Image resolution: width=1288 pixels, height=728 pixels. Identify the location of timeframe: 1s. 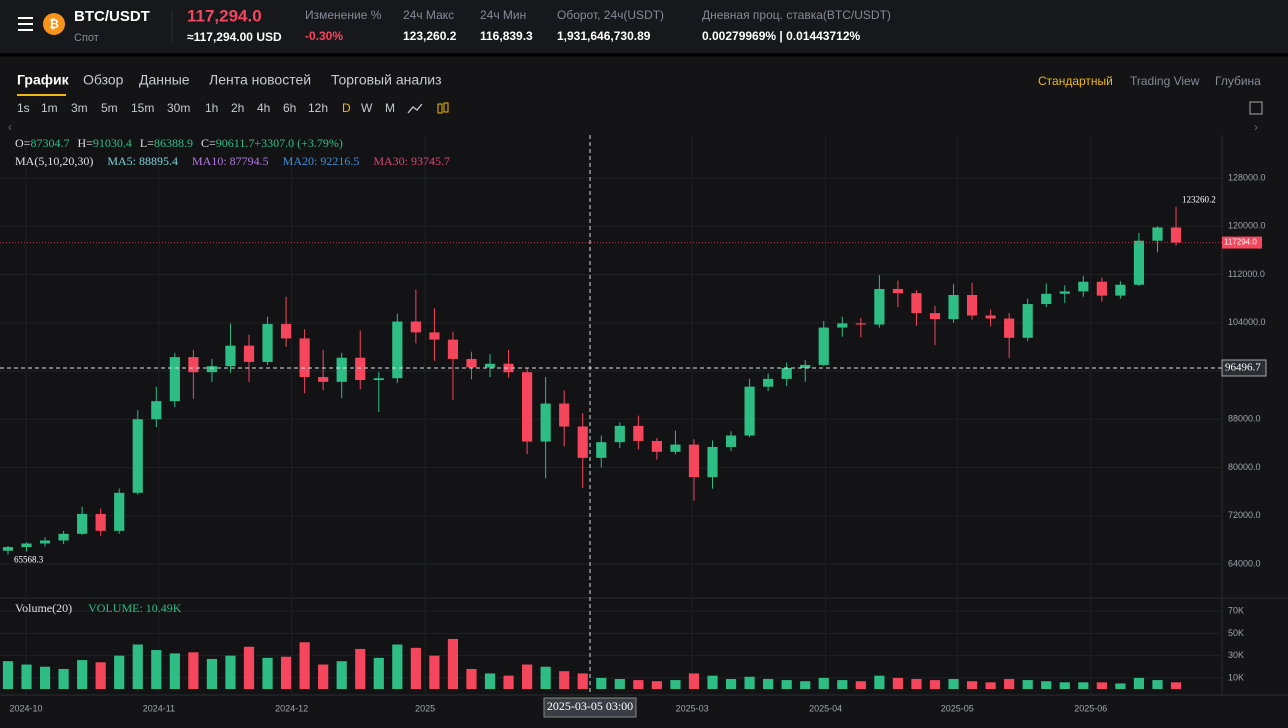
(23, 108).